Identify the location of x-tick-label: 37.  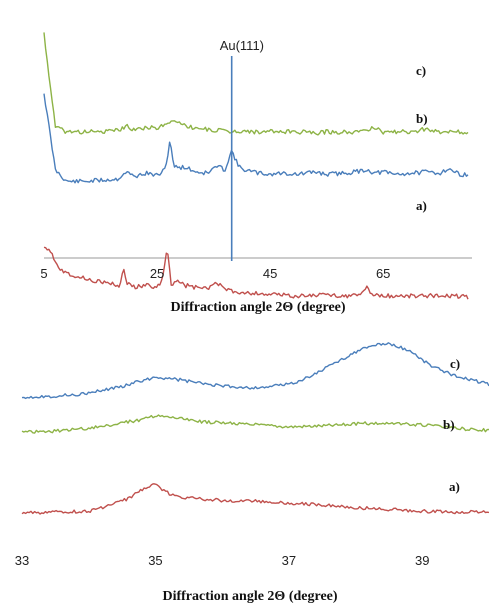
(289, 560).